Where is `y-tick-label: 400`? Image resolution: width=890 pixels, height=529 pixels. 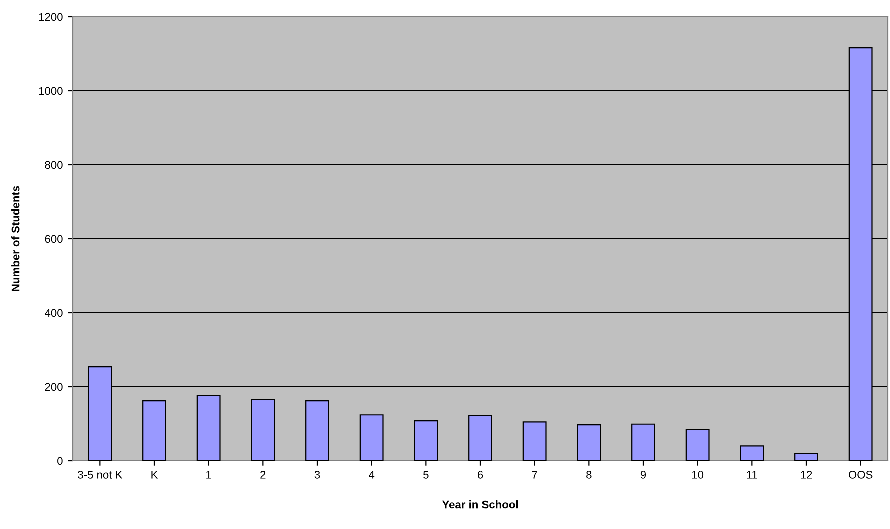
y-tick-label: 400 is located at coordinates (53, 313).